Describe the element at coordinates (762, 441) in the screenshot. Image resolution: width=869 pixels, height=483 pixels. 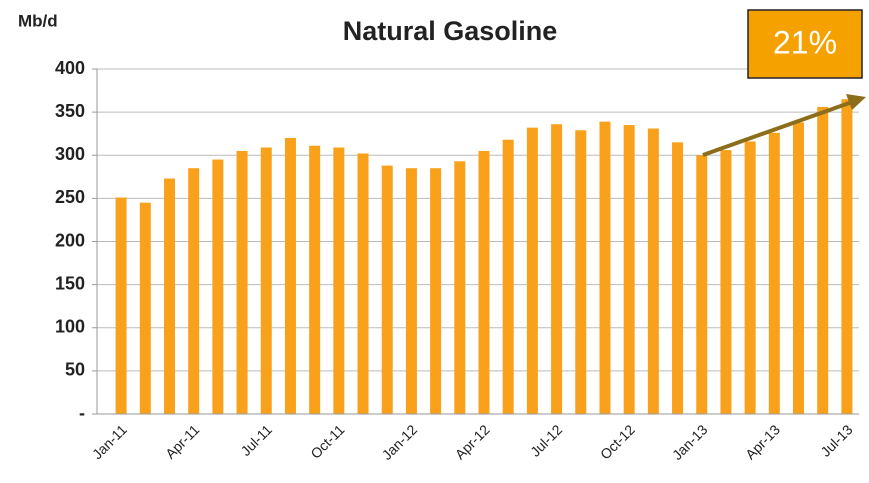
I see `x-tick-label: Apr-13` at that location.